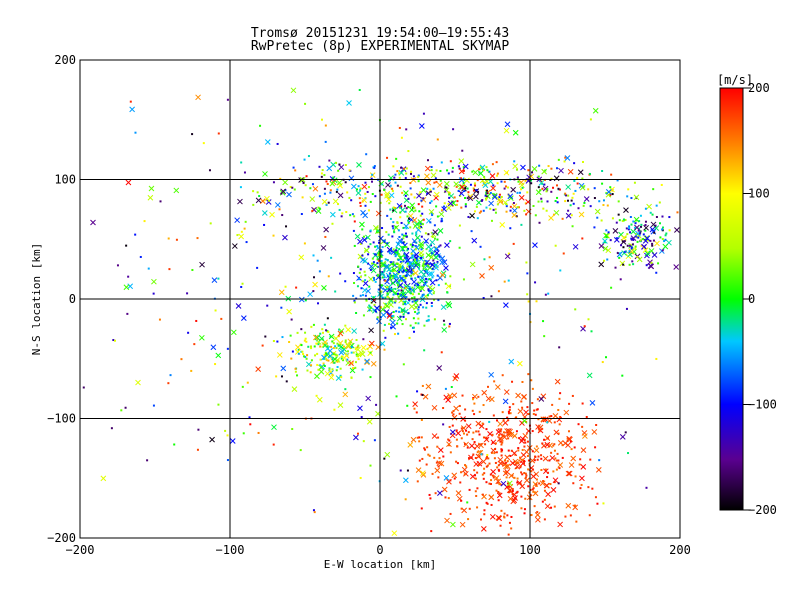  I want to click on x-axis-label: E-W location [km], so click(380, 564).